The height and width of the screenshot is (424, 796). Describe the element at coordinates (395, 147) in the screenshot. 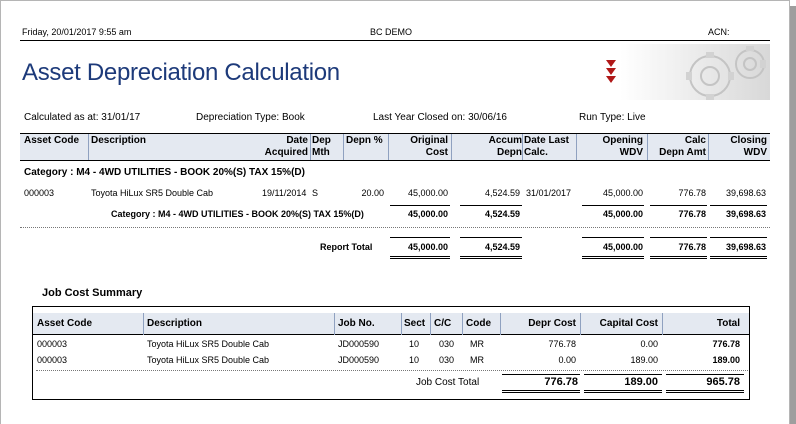

I see `column-header-band` at that location.